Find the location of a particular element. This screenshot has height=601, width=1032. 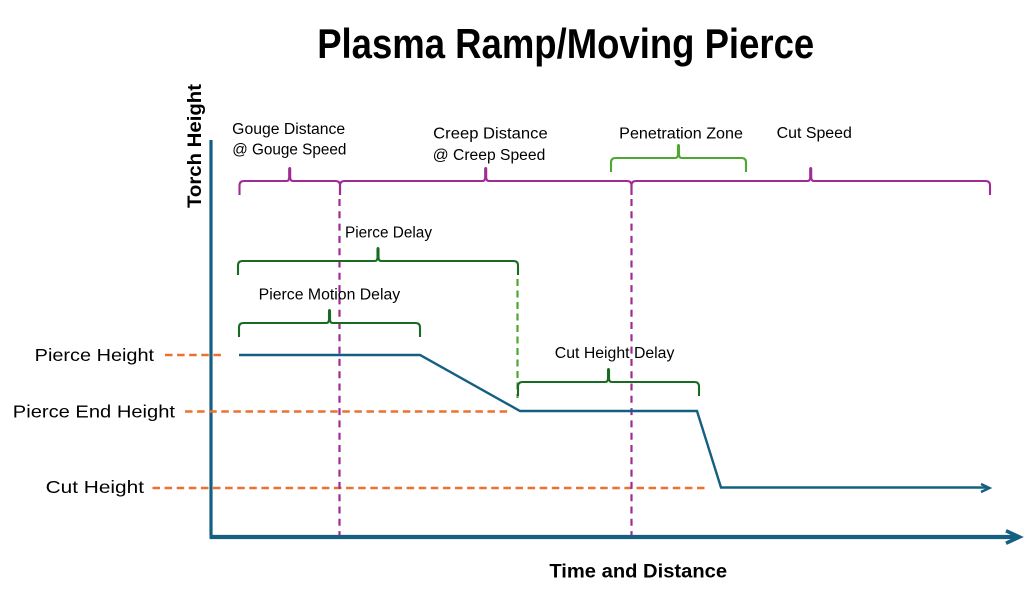

svg-text: Cut Height Delay is located at coordinates (615, 353).